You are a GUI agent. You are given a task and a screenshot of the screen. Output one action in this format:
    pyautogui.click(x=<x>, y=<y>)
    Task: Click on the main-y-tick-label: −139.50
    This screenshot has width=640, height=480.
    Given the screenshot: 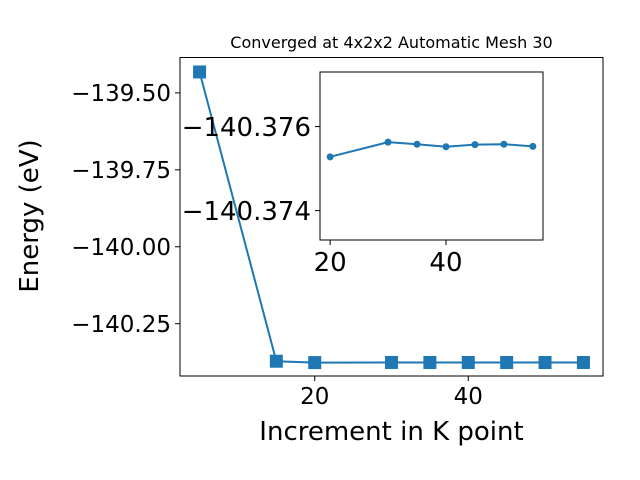 What is the action you would take?
    pyautogui.click(x=121, y=94)
    